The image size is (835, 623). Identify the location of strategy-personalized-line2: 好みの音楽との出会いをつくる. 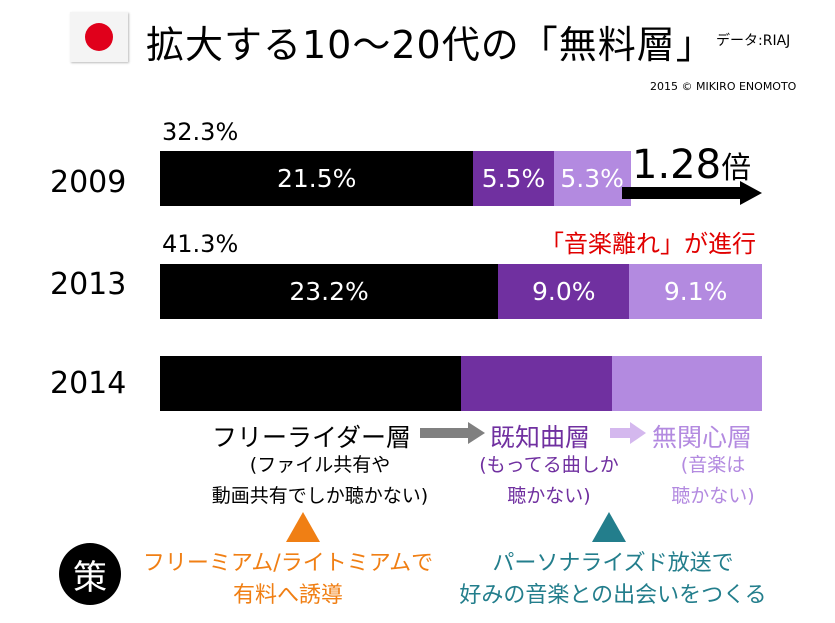
(613, 595).